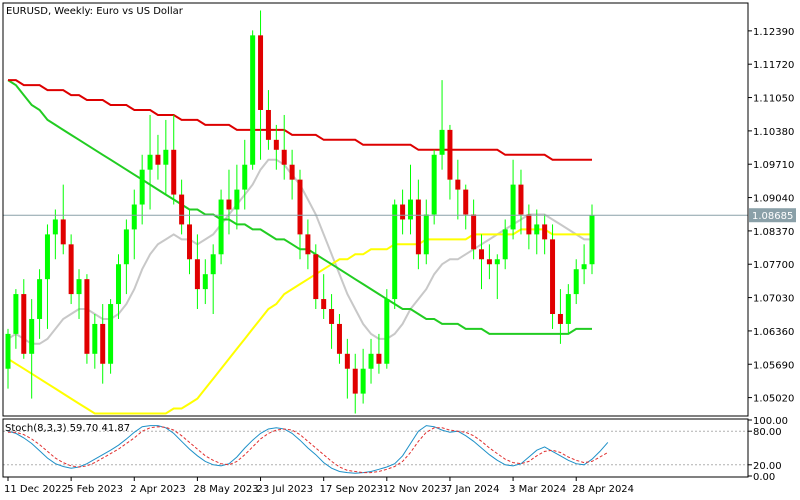  Describe the element at coordinates (537, 489) in the screenshot. I see `date-tick-label: 3 Mar 2024` at that location.